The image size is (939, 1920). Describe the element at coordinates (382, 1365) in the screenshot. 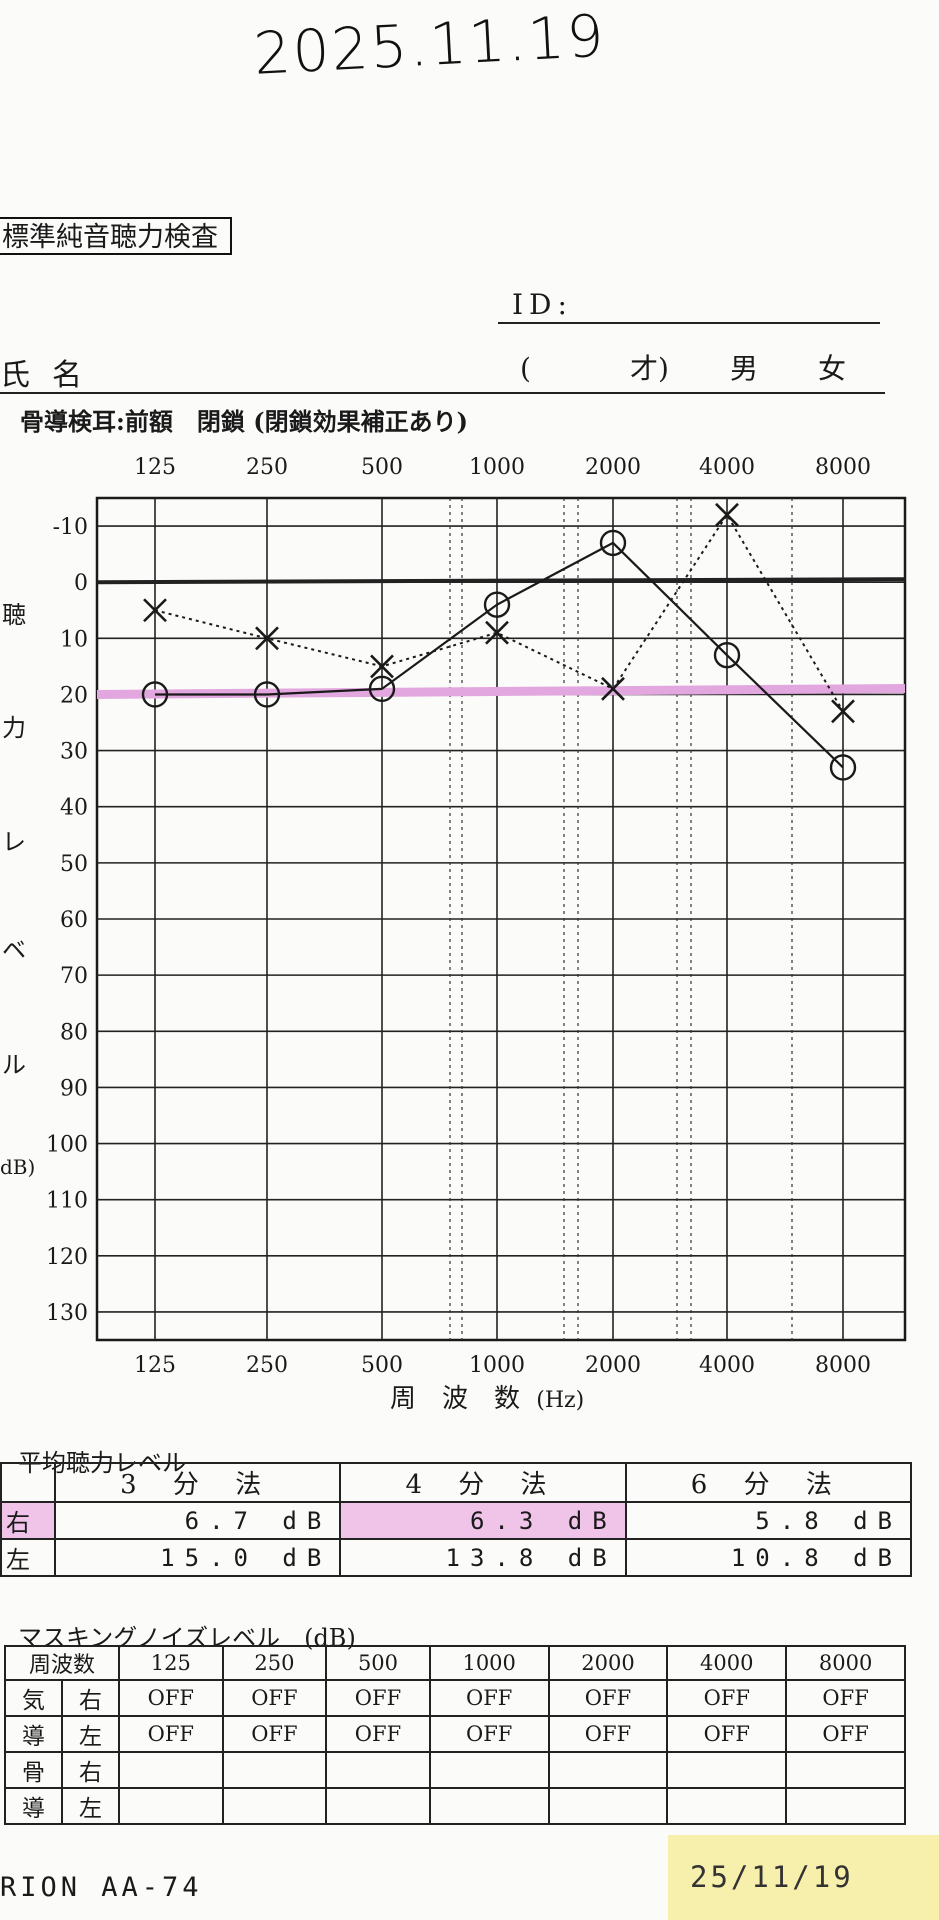

I see `x-tick-label-bottom: 500` at that location.